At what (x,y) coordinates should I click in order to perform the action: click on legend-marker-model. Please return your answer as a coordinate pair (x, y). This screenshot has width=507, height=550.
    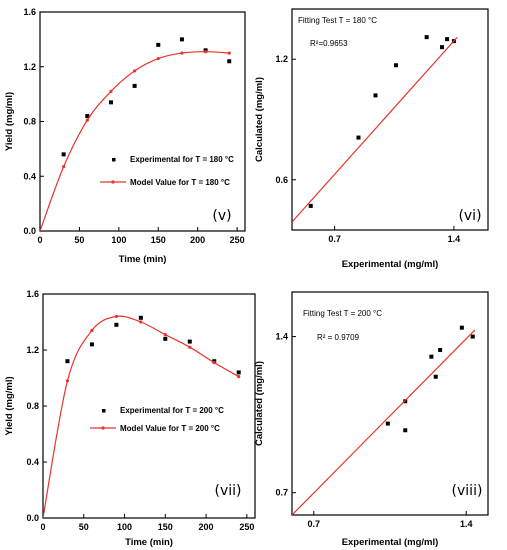
    Looking at the image, I should click on (103, 428).